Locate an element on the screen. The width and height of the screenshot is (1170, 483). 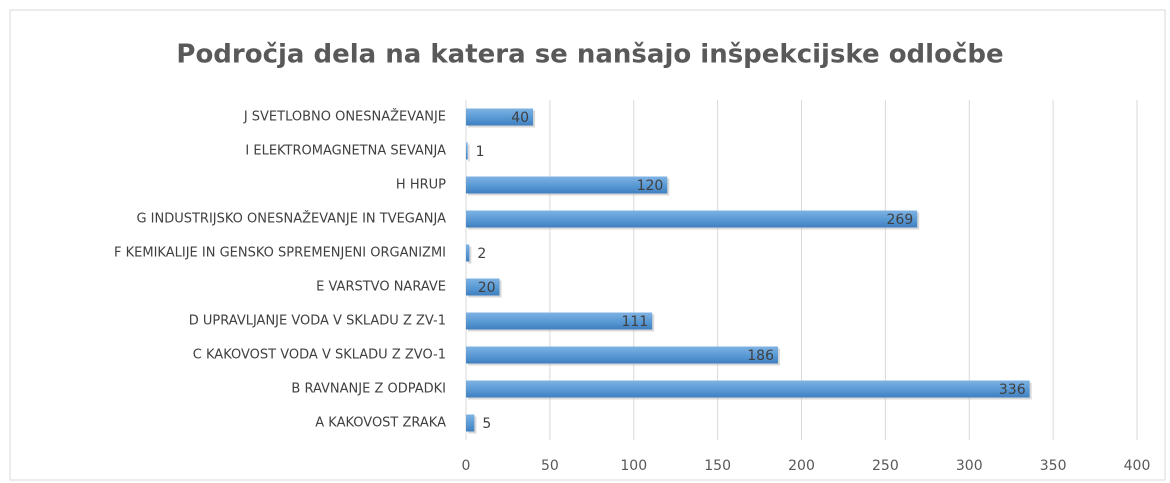
data-label: 186 is located at coordinates (760, 356).